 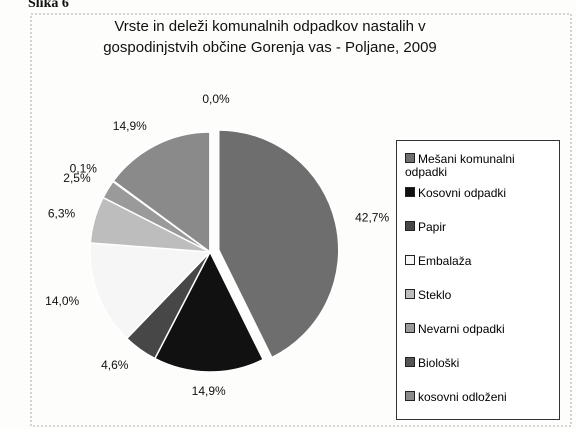 What do you see at coordinates (48, 5) in the screenshot?
I see `figure-label: Slika 6` at bounding box center [48, 5].